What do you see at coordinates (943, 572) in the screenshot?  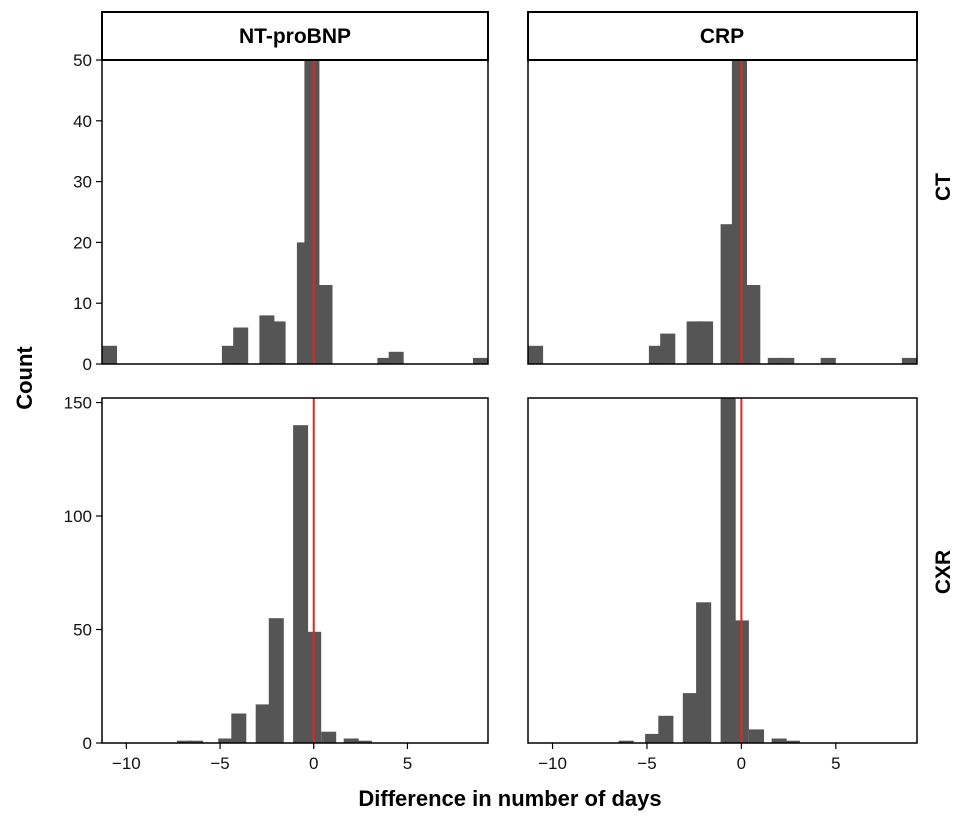 I see `row-label-cxr: CXR` at bounding box center [943, 572].